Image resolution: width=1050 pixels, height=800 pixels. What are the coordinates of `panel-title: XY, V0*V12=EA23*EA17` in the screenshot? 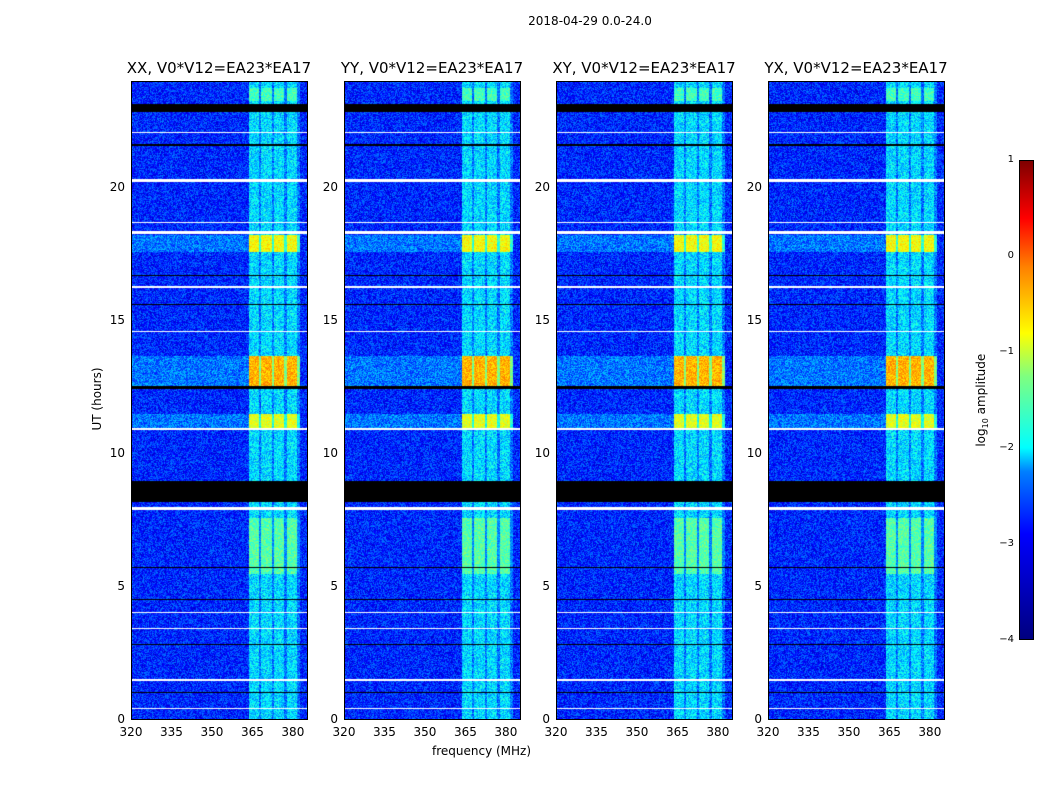 It's located at (644, 68).